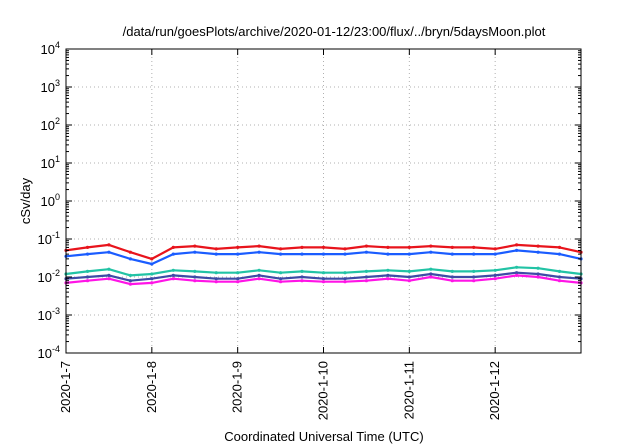  Describe the element at coordinates (50, 124) in the screenshot. I see `y-tick-label: 10²` at that location.